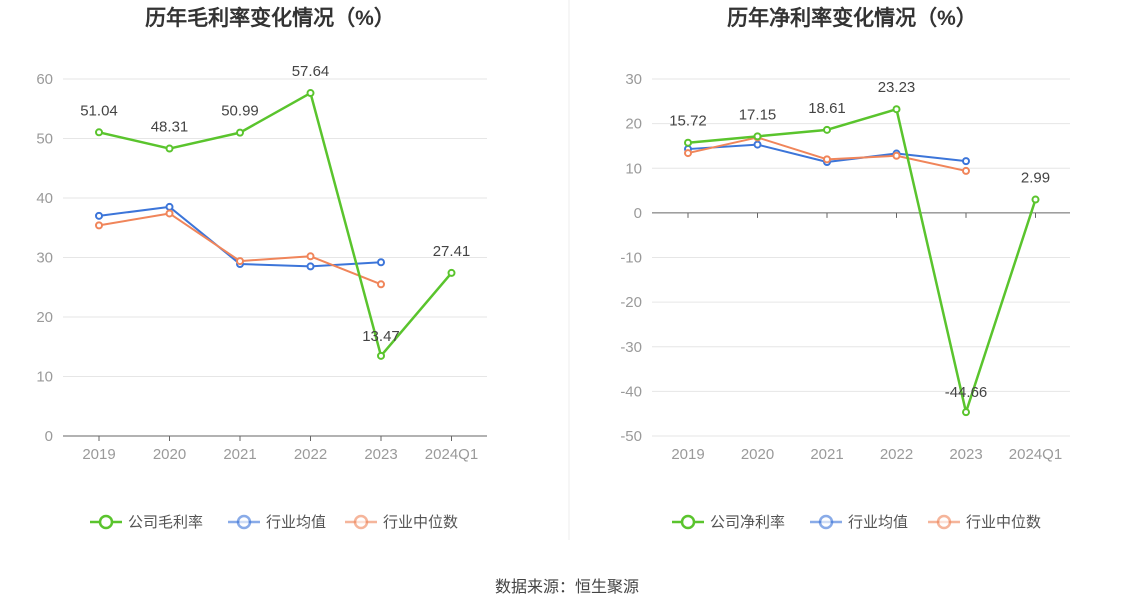 Image resolution: width=1134 pixels, height=612 pixels. I want to click on y-tick-label: 50, so click(44, 139).